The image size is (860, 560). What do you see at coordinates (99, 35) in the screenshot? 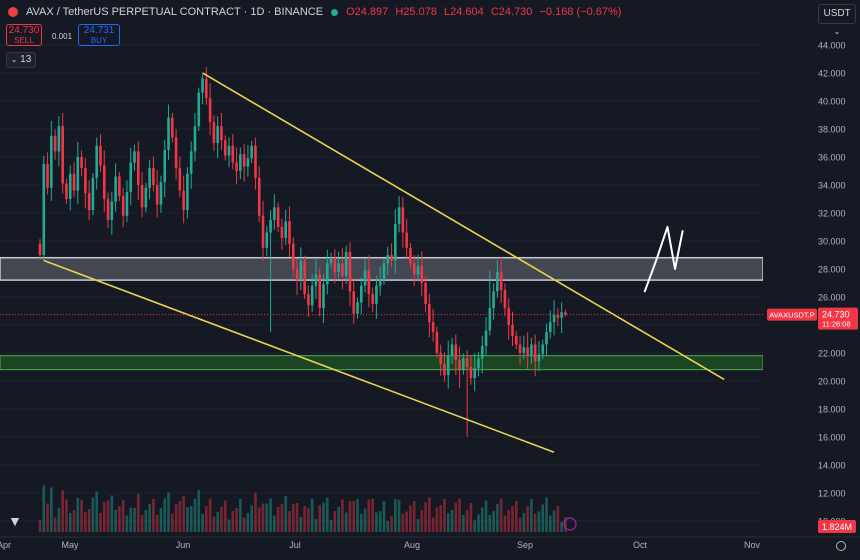
I see `buy-button: 24.731 BUY` at bounding box center [99, 35].